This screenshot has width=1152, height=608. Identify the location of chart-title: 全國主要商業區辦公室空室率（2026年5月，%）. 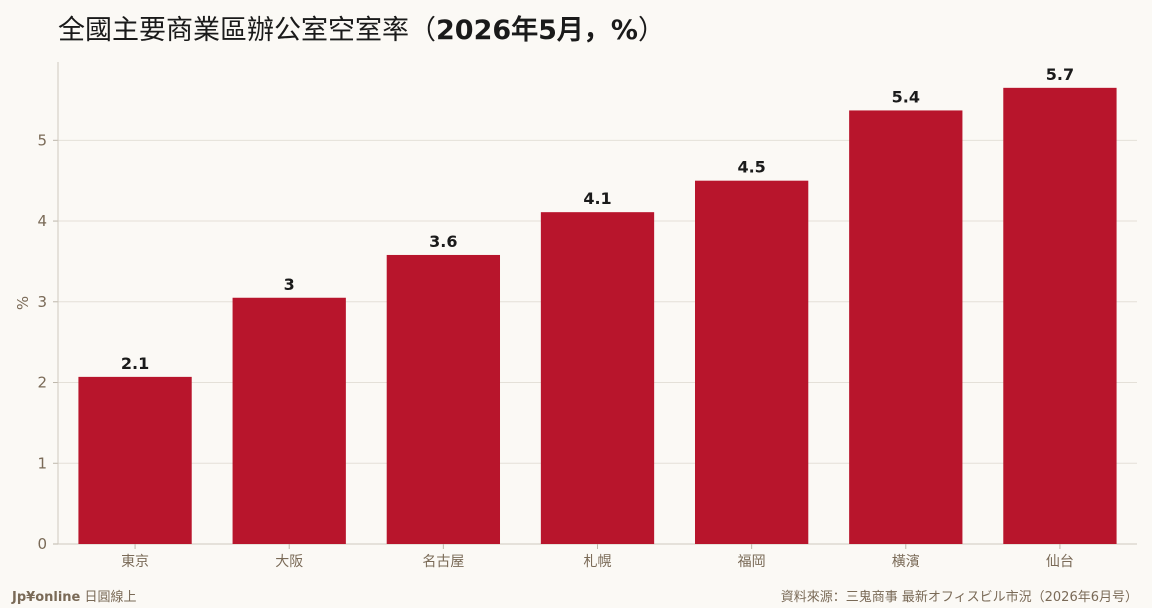
(361, 27).